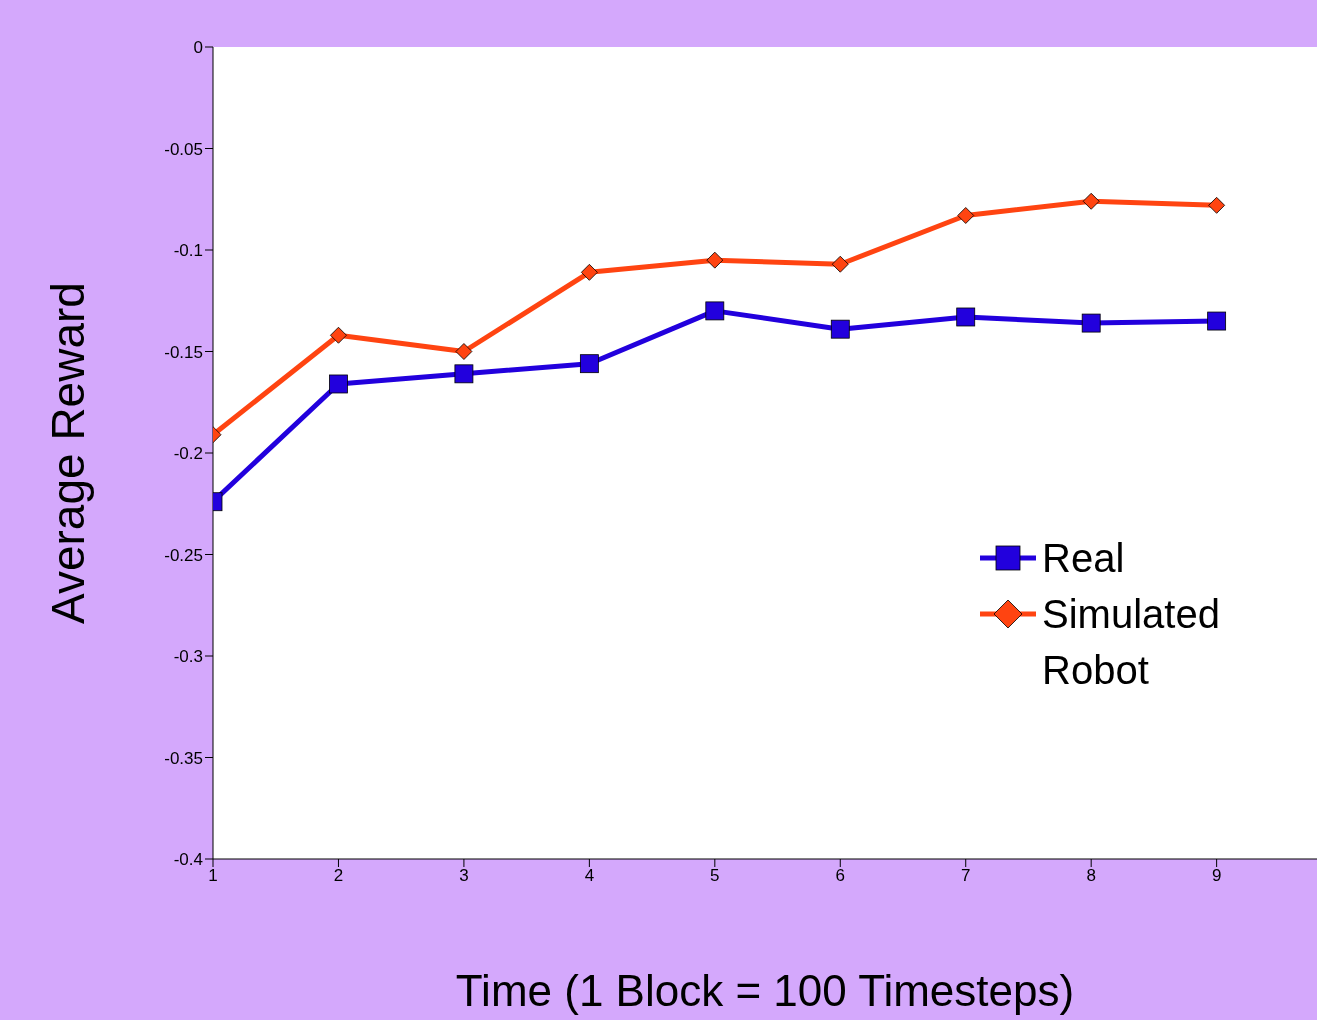 The image size is (1317, 1020). I want to click on x-tick-label: 7, so click(965, 876).